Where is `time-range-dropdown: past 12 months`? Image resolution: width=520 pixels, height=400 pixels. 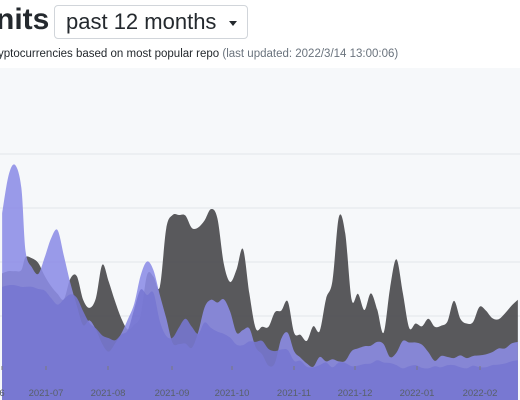
time-range-dropdown: past 12 months is located at coordinates (151, 22).